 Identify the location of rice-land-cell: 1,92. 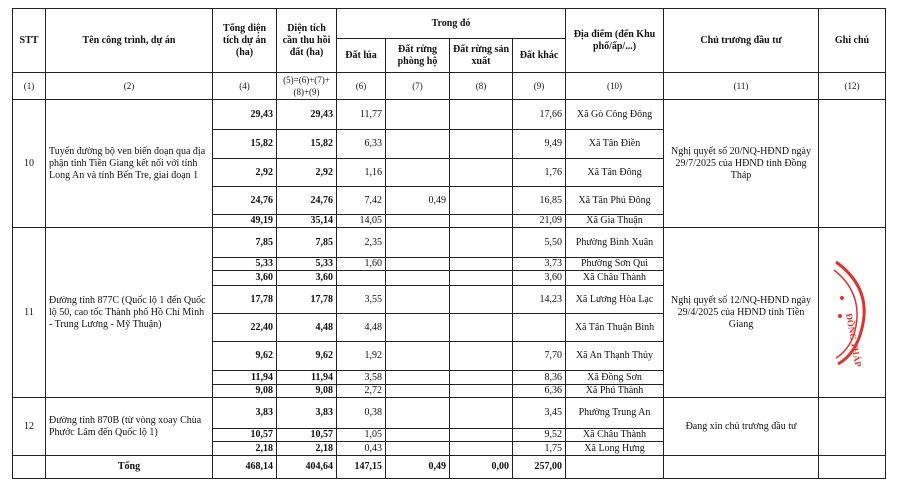
(361, 356).